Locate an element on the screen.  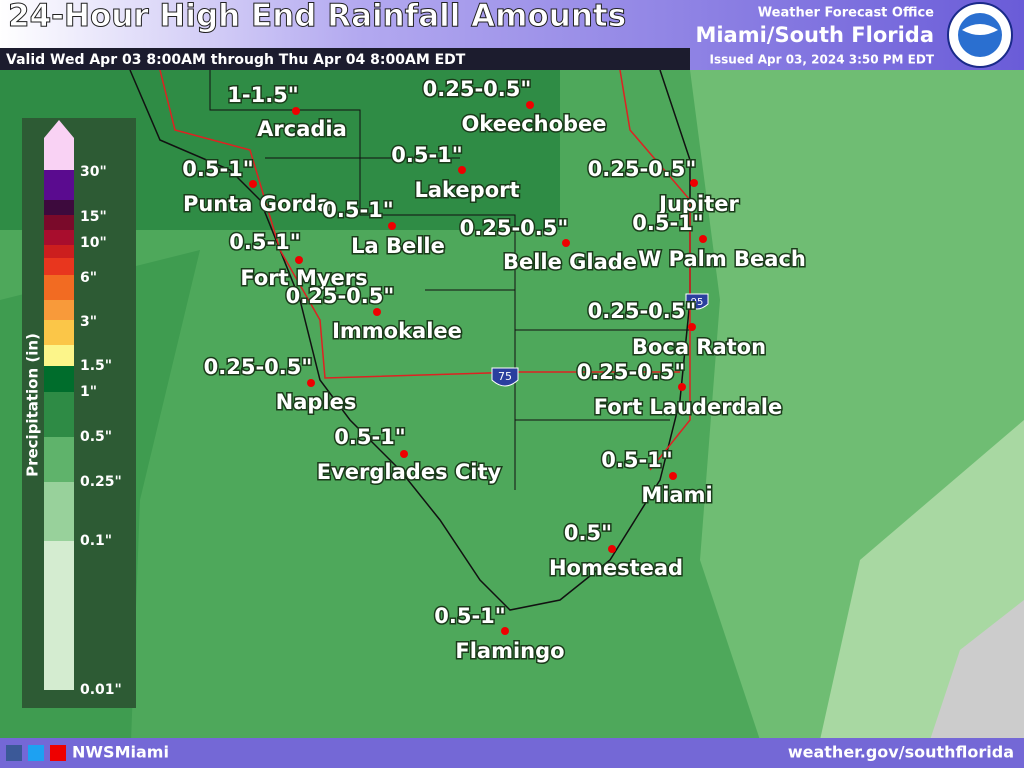
no-data is located at coordinates (977, 670).